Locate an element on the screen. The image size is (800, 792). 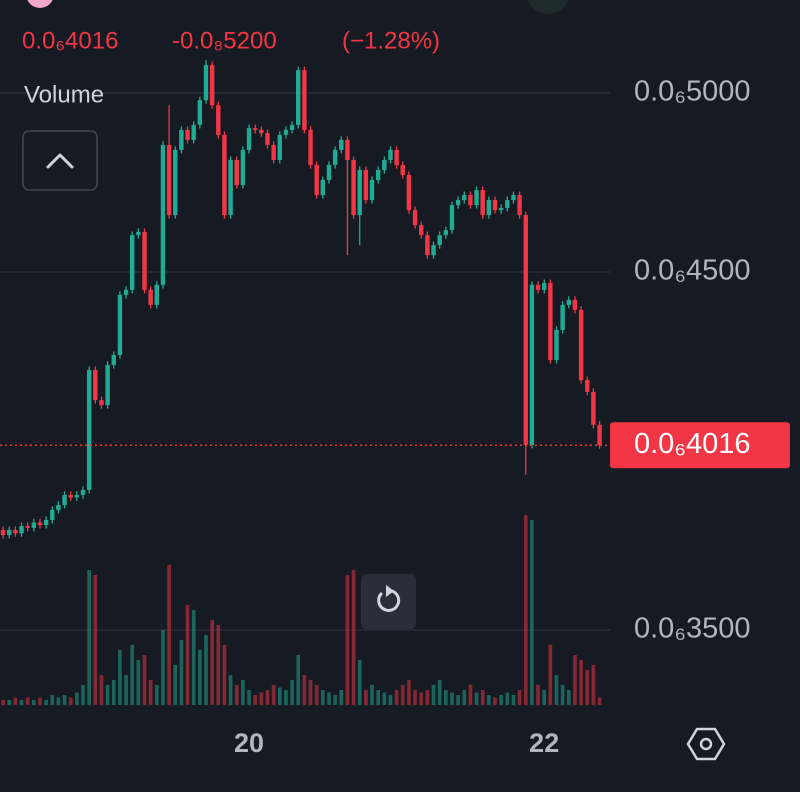
collapse-button is located at coordinates (60, 160).